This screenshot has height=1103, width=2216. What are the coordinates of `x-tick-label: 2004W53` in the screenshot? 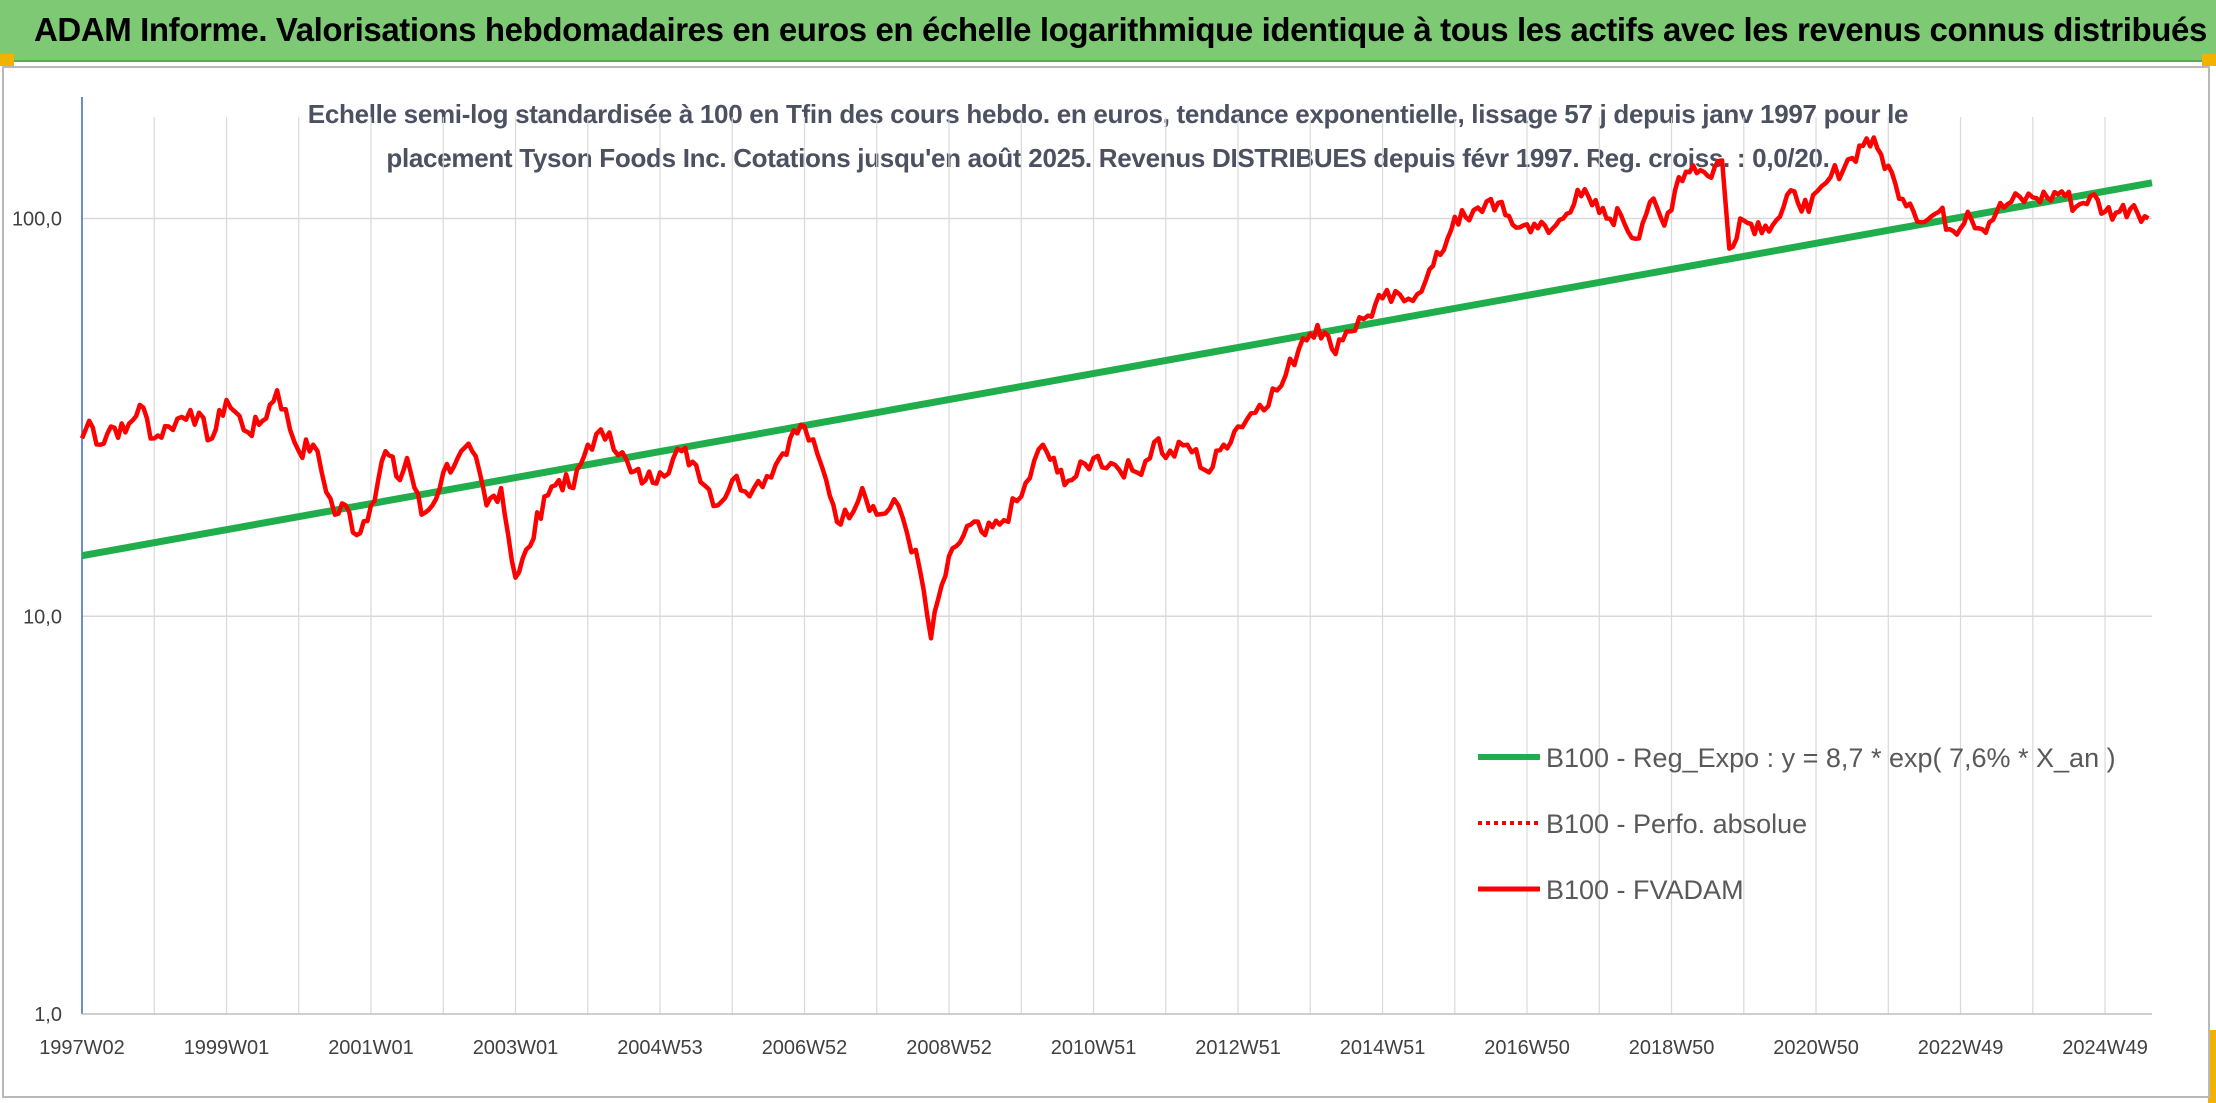 It's located at (660, 1048).